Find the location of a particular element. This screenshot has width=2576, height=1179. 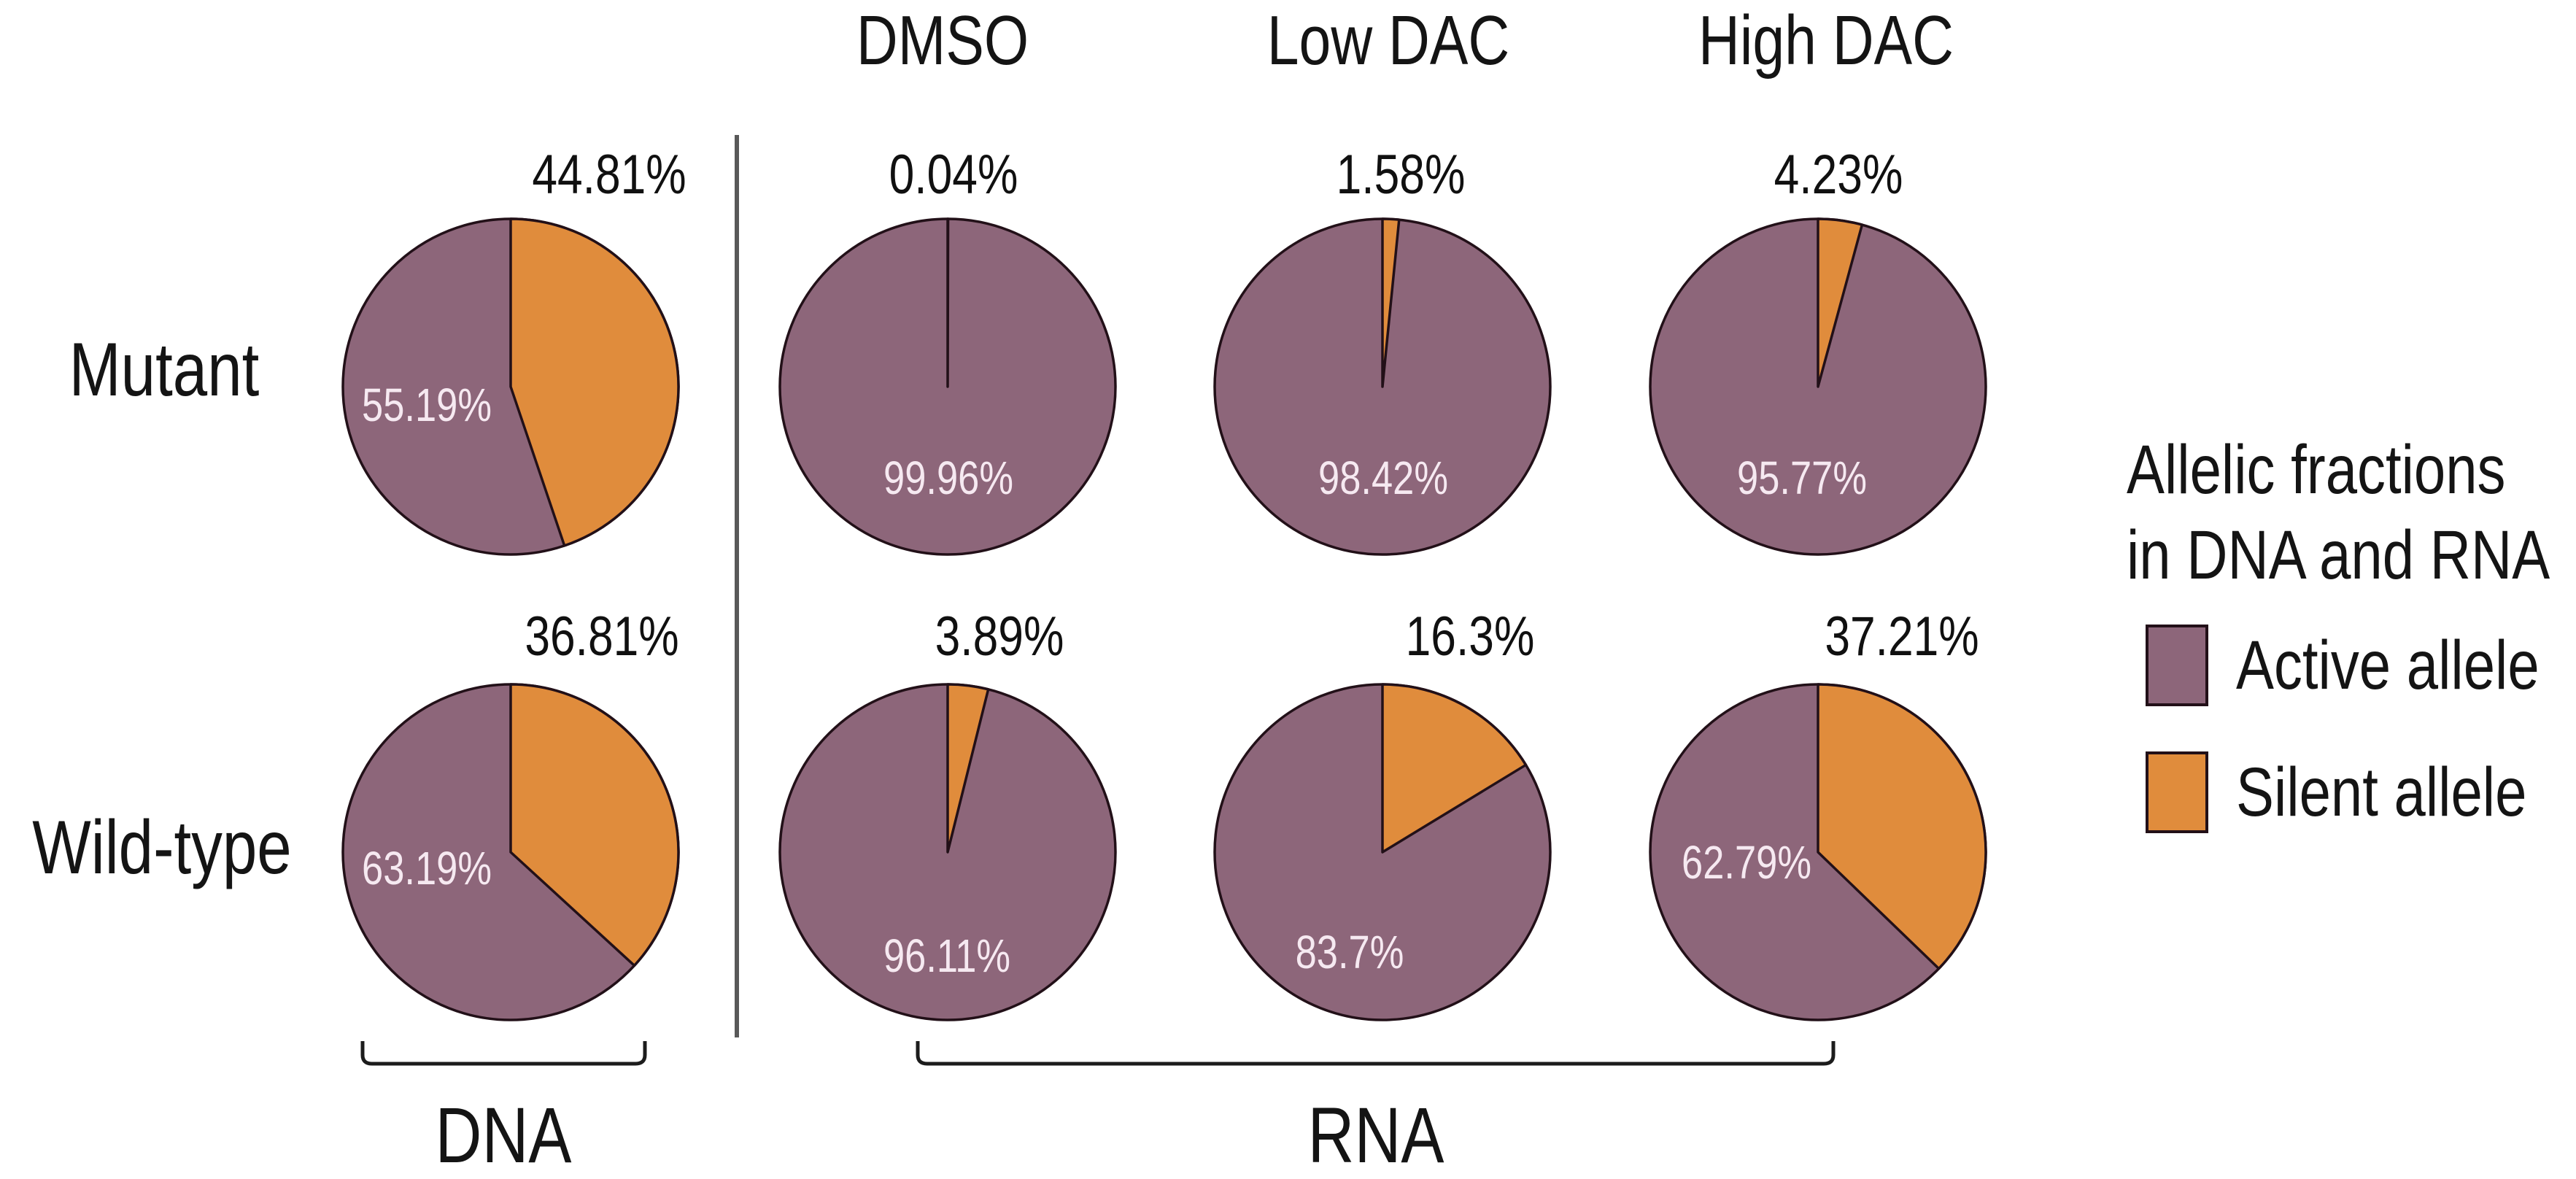

legend-title-line2: in DNA and RNA is located at coordinates (2338, 556).